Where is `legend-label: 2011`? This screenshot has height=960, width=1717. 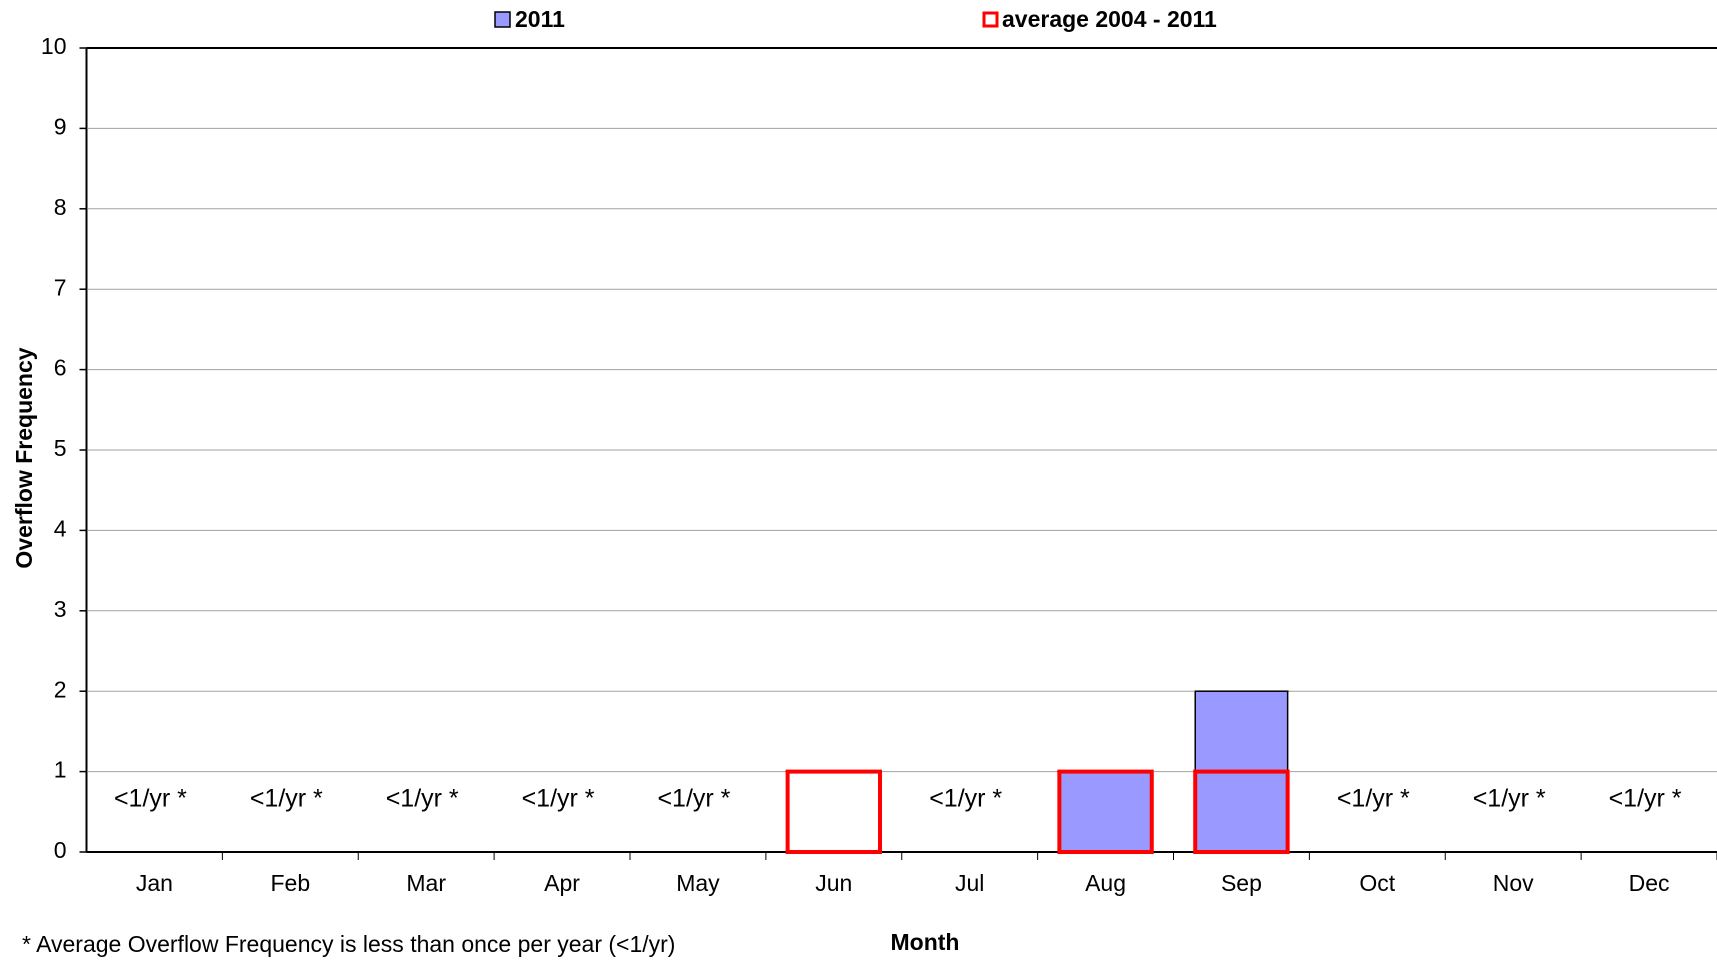 legend-label: 2011 is located at coordinates (540, 19).